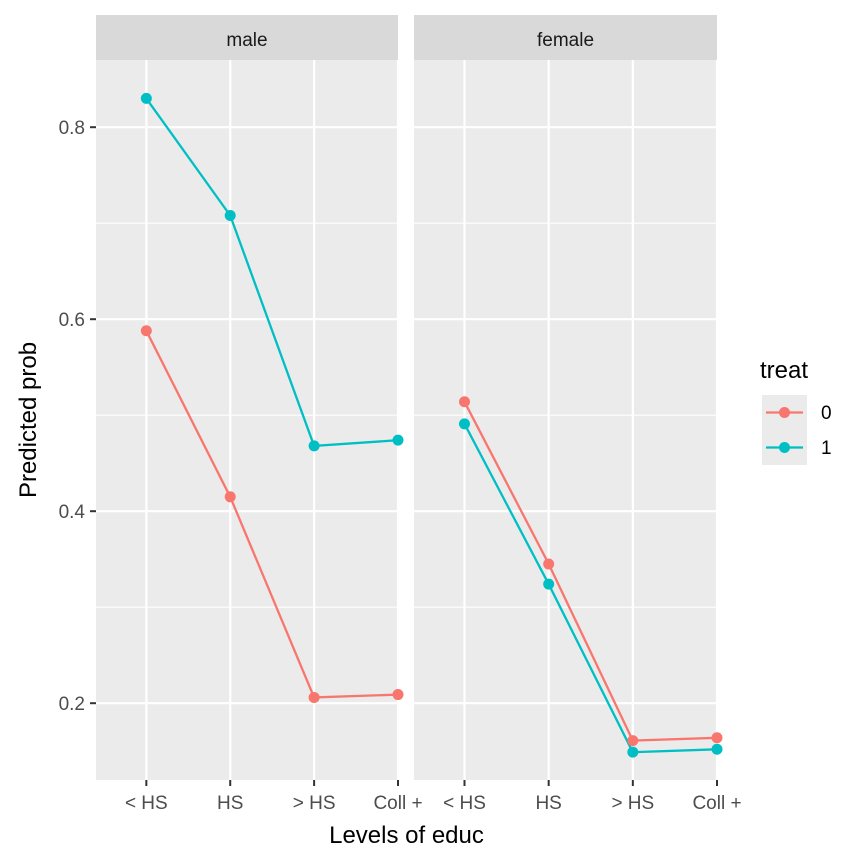  I want to click on facet-strip-label: male, so click(246, 40).